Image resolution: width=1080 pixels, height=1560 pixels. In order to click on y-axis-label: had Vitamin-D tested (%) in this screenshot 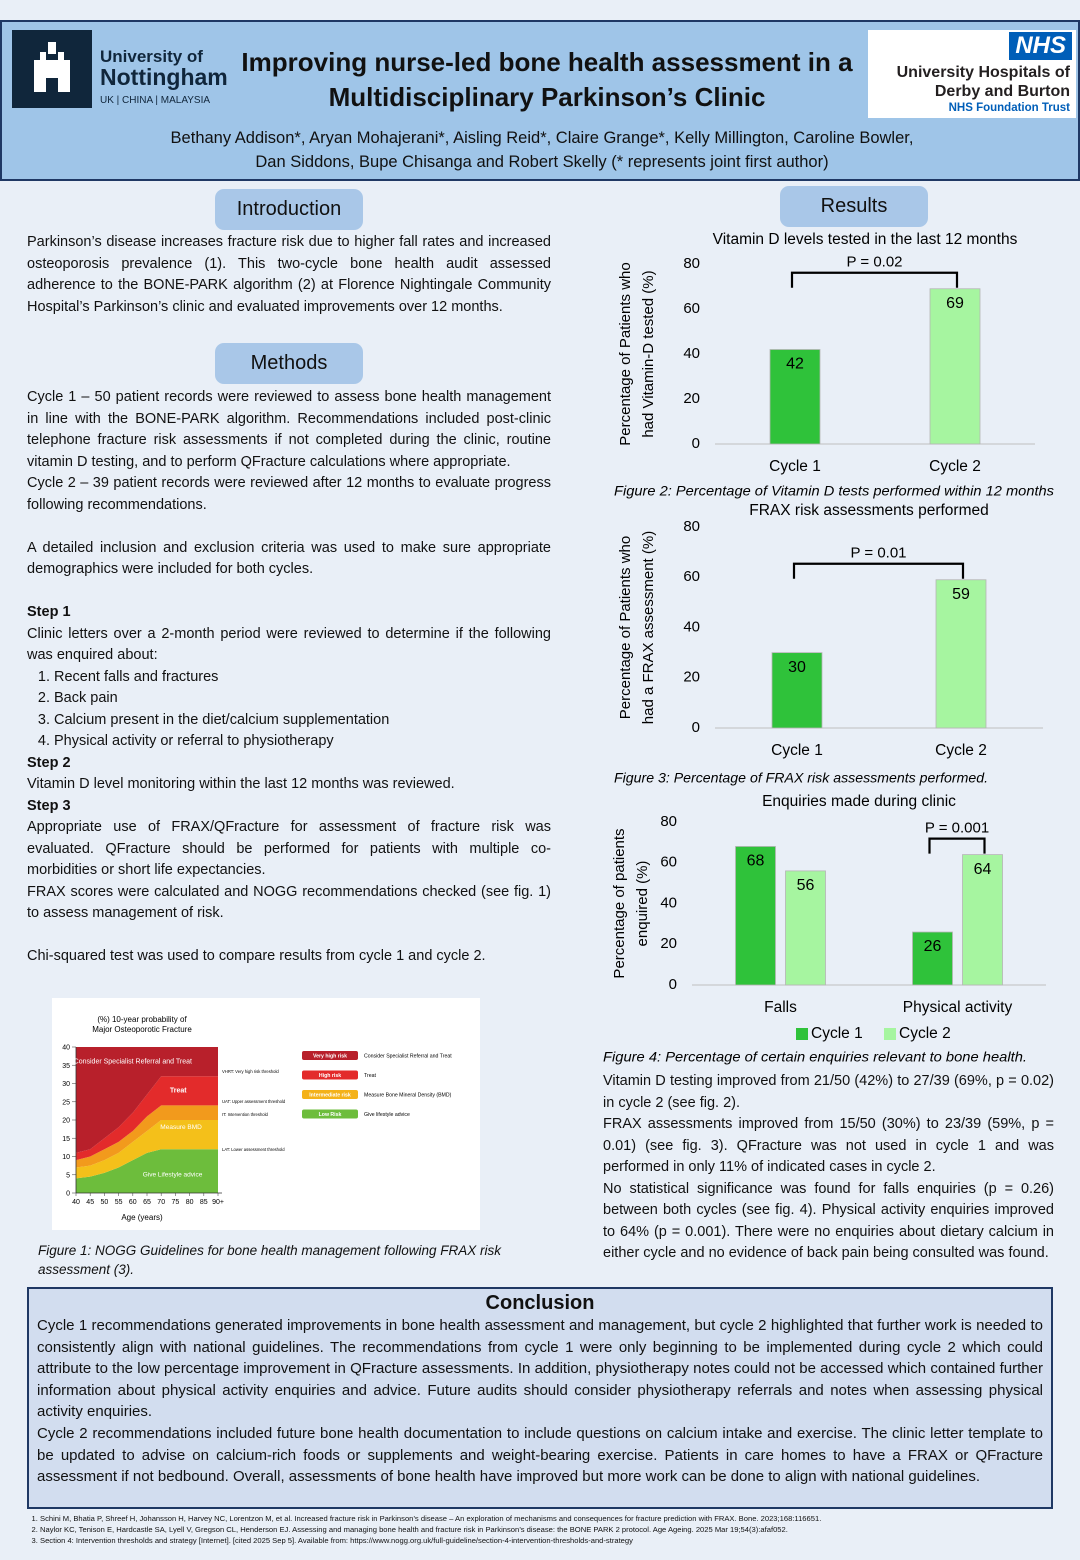, I will do `click(648, 353)`.